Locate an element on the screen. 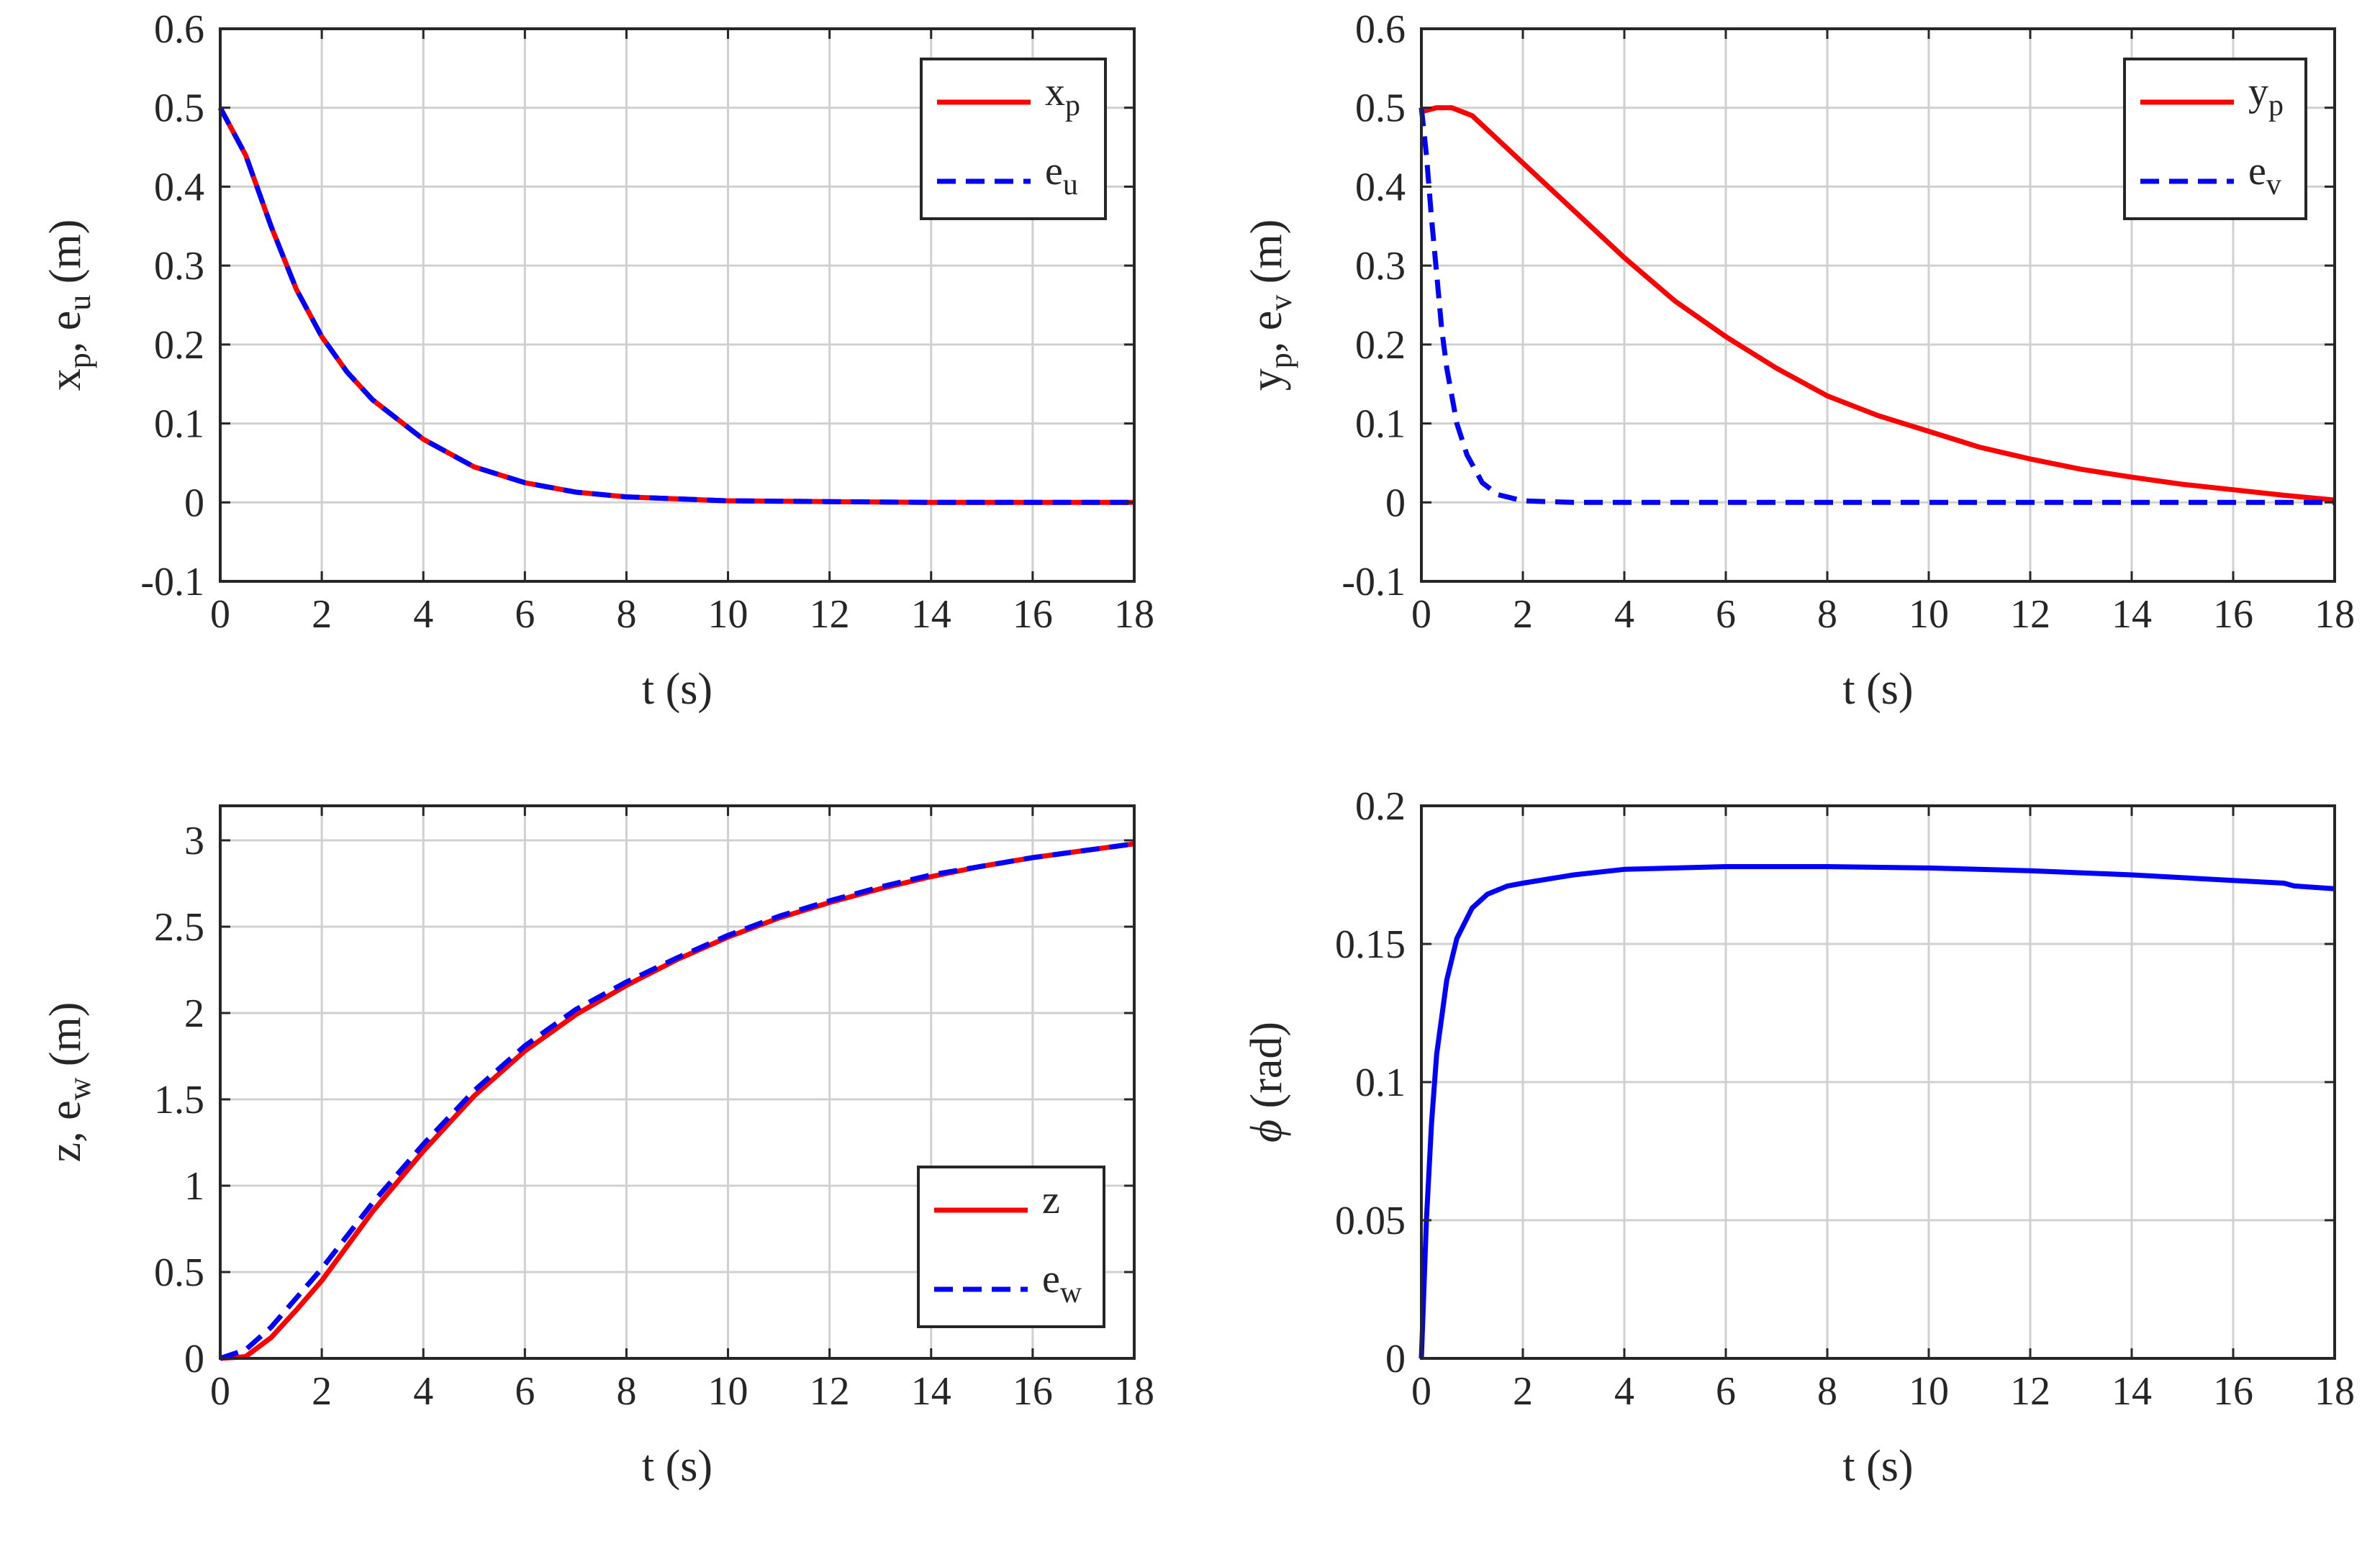  y-axis-label: z, ew (m) is located at coordinates (69, 1082).